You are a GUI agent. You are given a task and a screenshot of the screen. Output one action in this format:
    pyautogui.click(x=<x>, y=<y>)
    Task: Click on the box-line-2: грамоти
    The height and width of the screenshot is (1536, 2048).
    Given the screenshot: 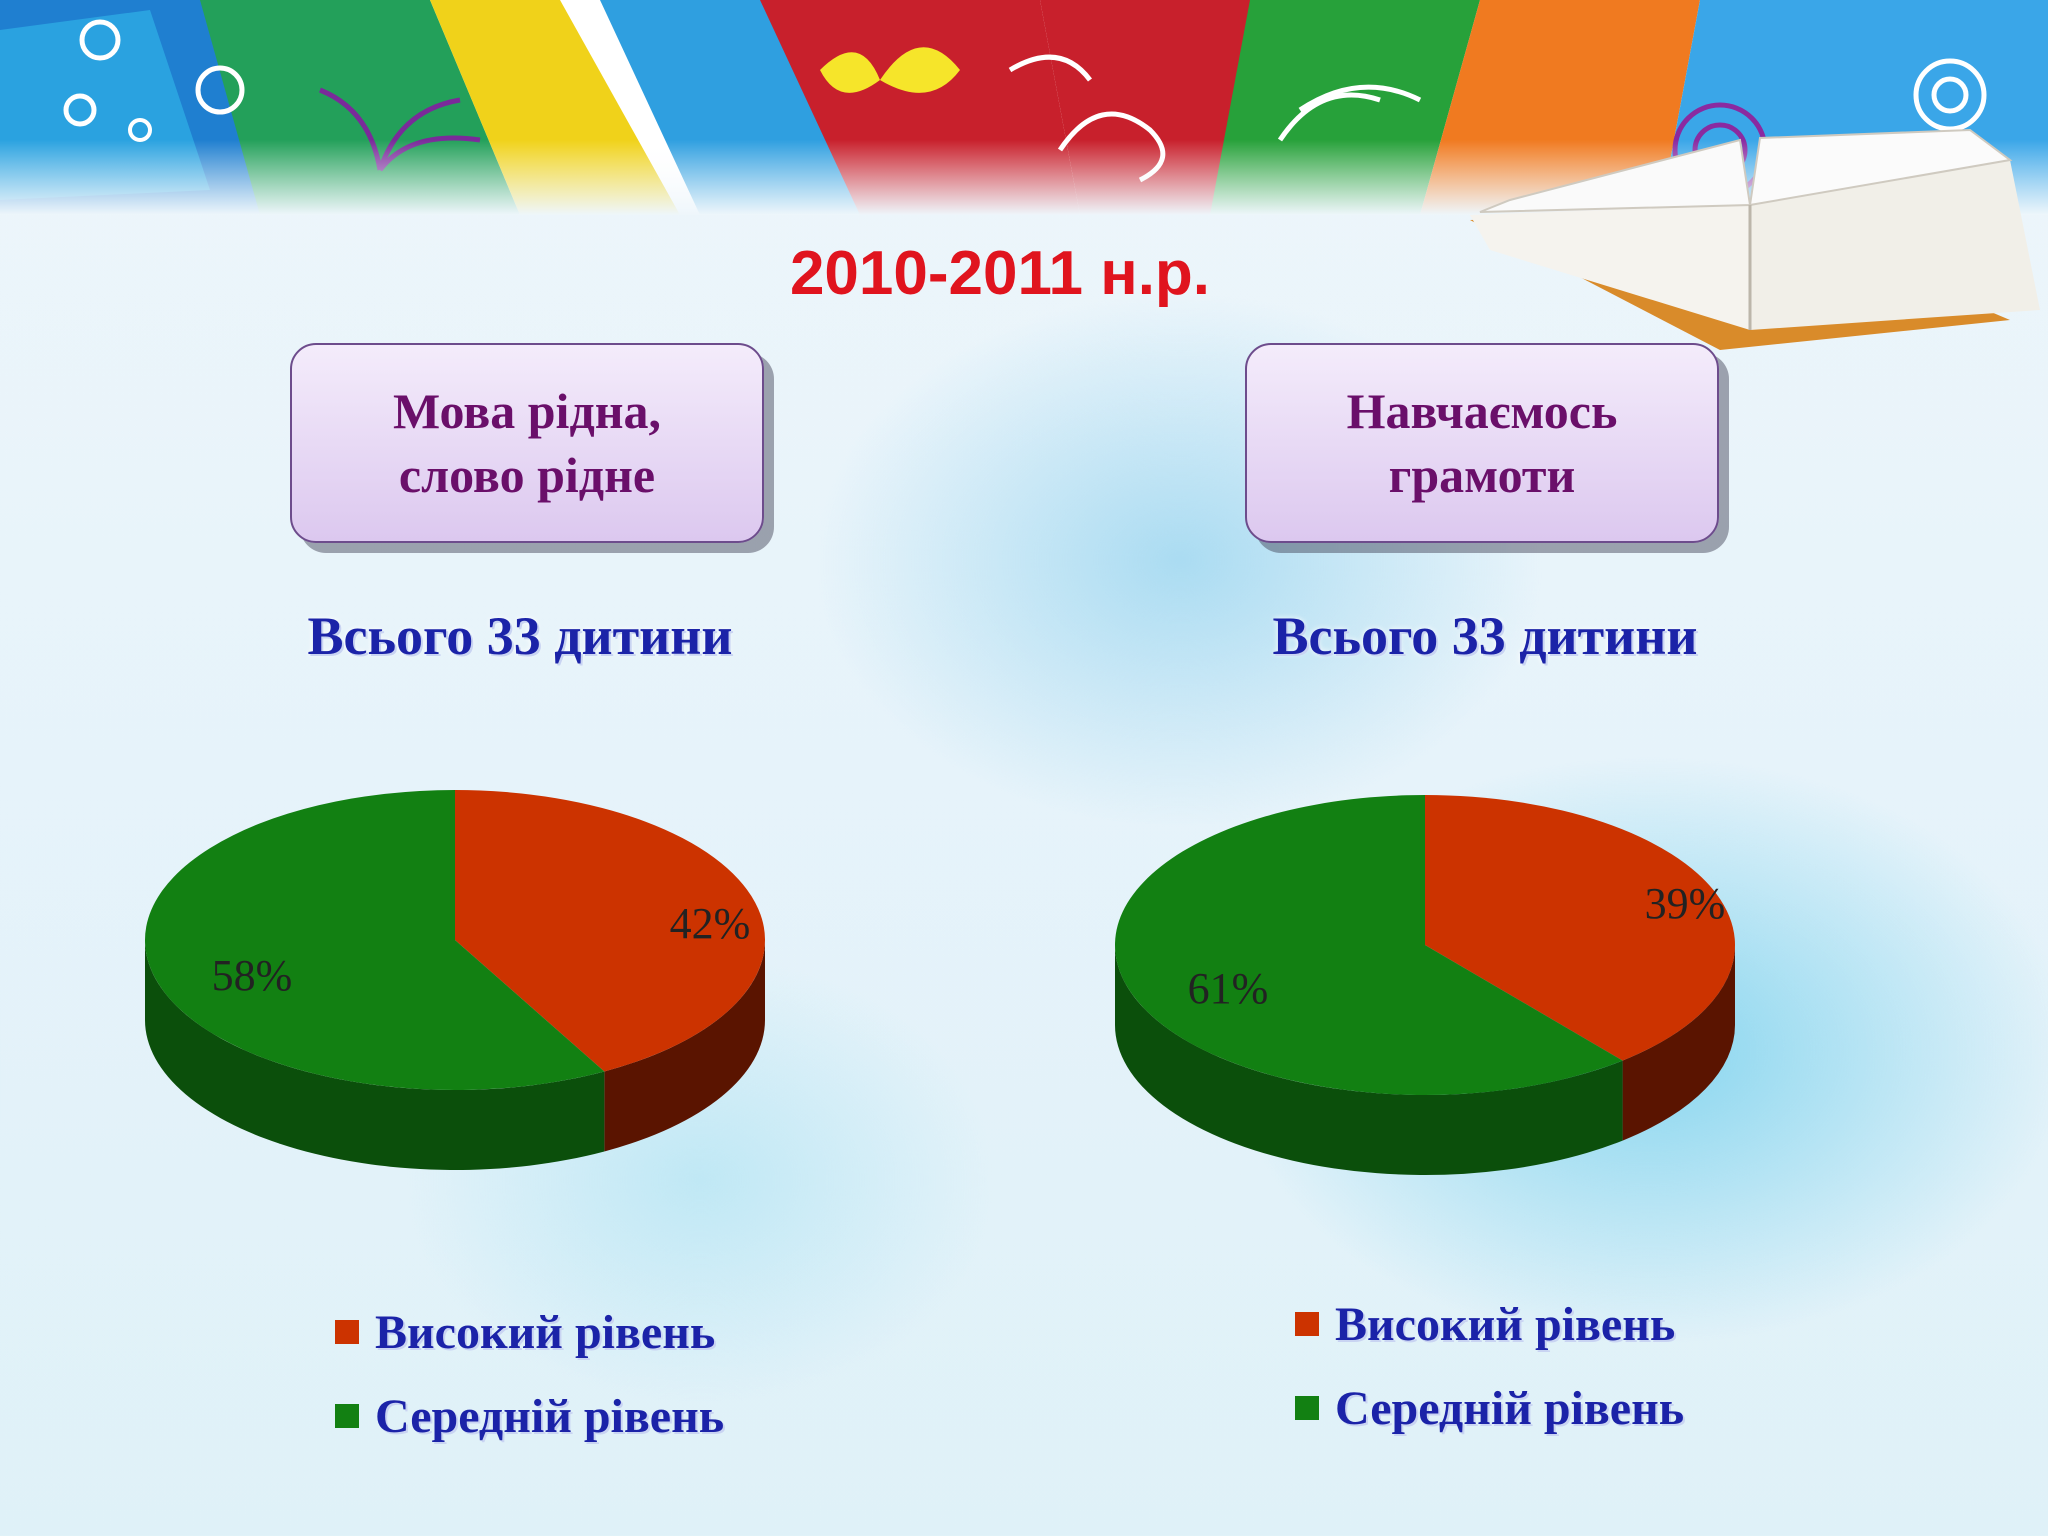 What is the action you would take?
    pyautogui.click(x=1482, y=475)
    